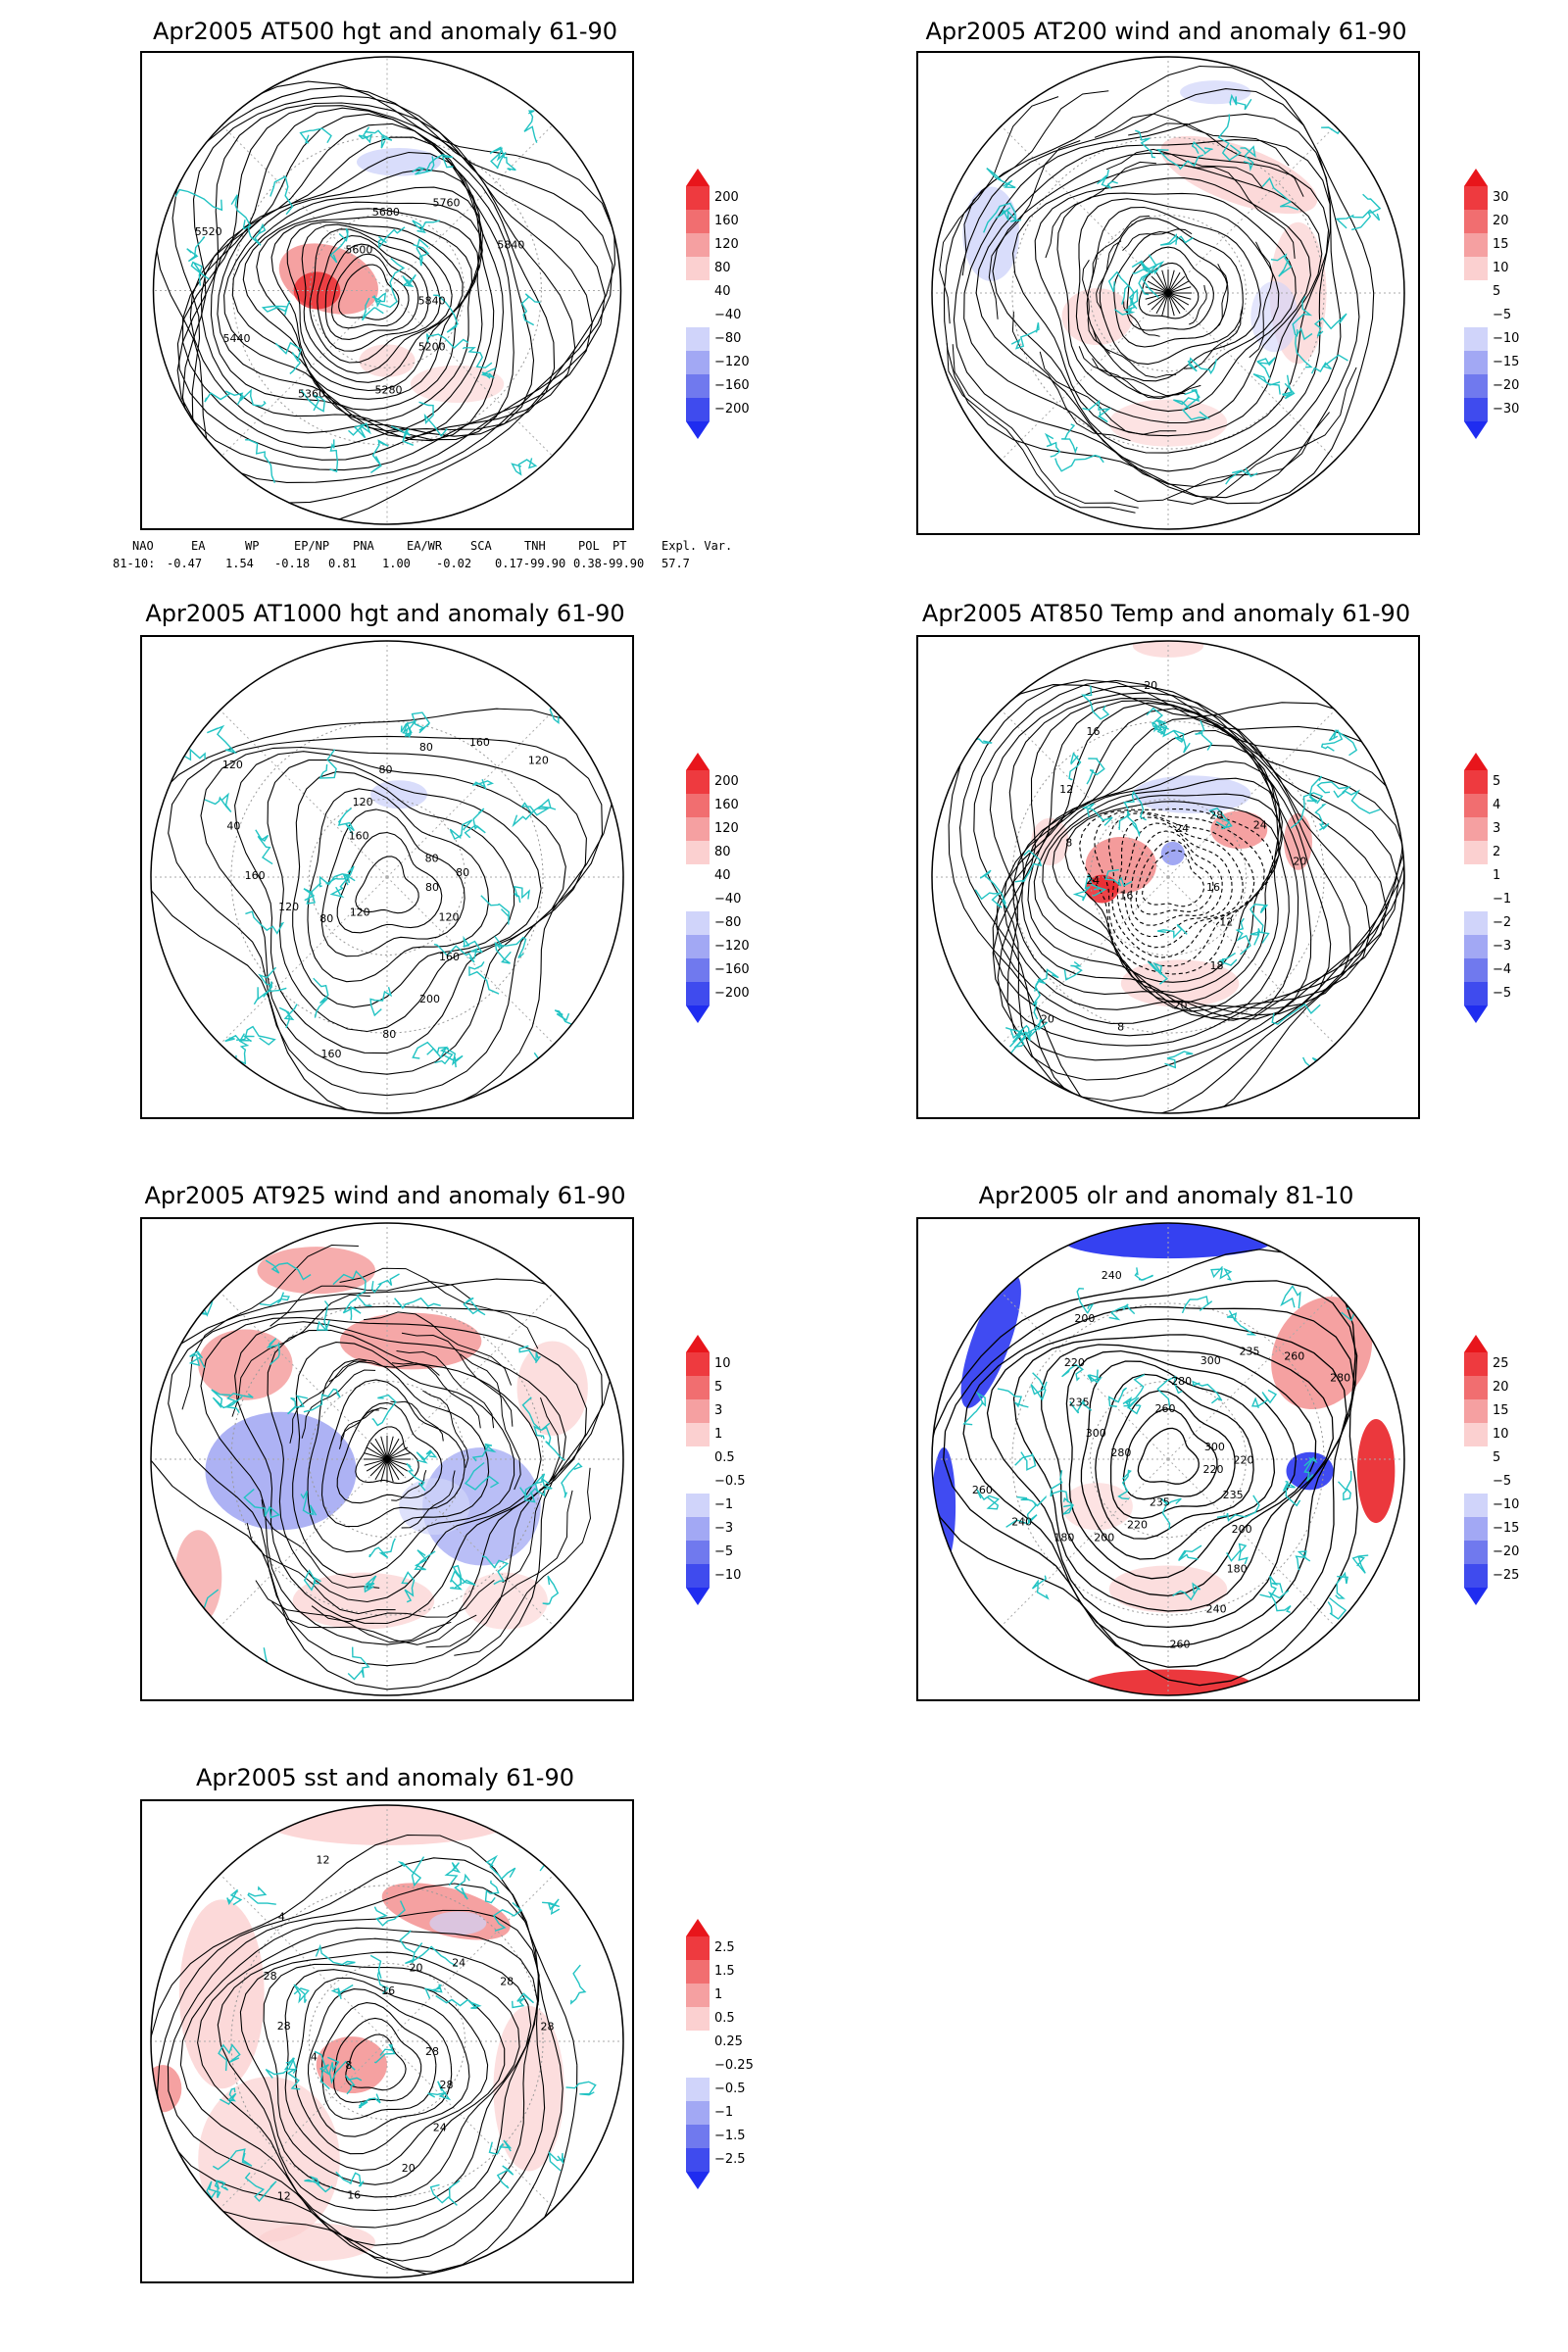 The image size is (1568, 2352). I want to click on colorbar-tick-label: −3, so click(1502, 946).